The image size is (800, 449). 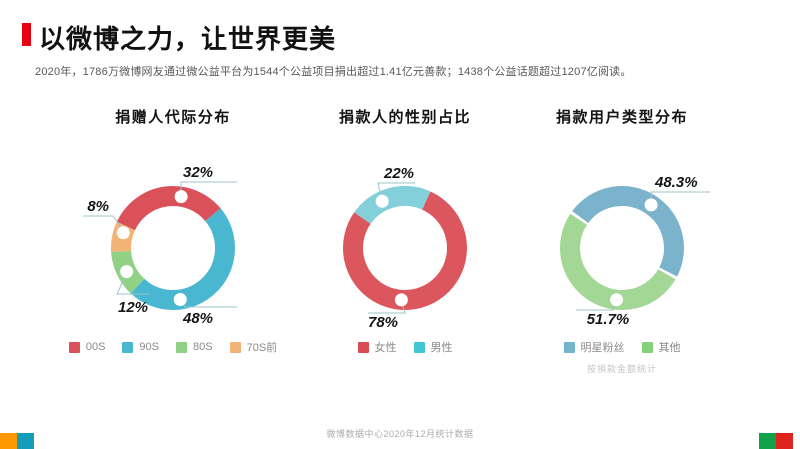 I want to click on legend-item: 70S前, so click(x=253, y=347).